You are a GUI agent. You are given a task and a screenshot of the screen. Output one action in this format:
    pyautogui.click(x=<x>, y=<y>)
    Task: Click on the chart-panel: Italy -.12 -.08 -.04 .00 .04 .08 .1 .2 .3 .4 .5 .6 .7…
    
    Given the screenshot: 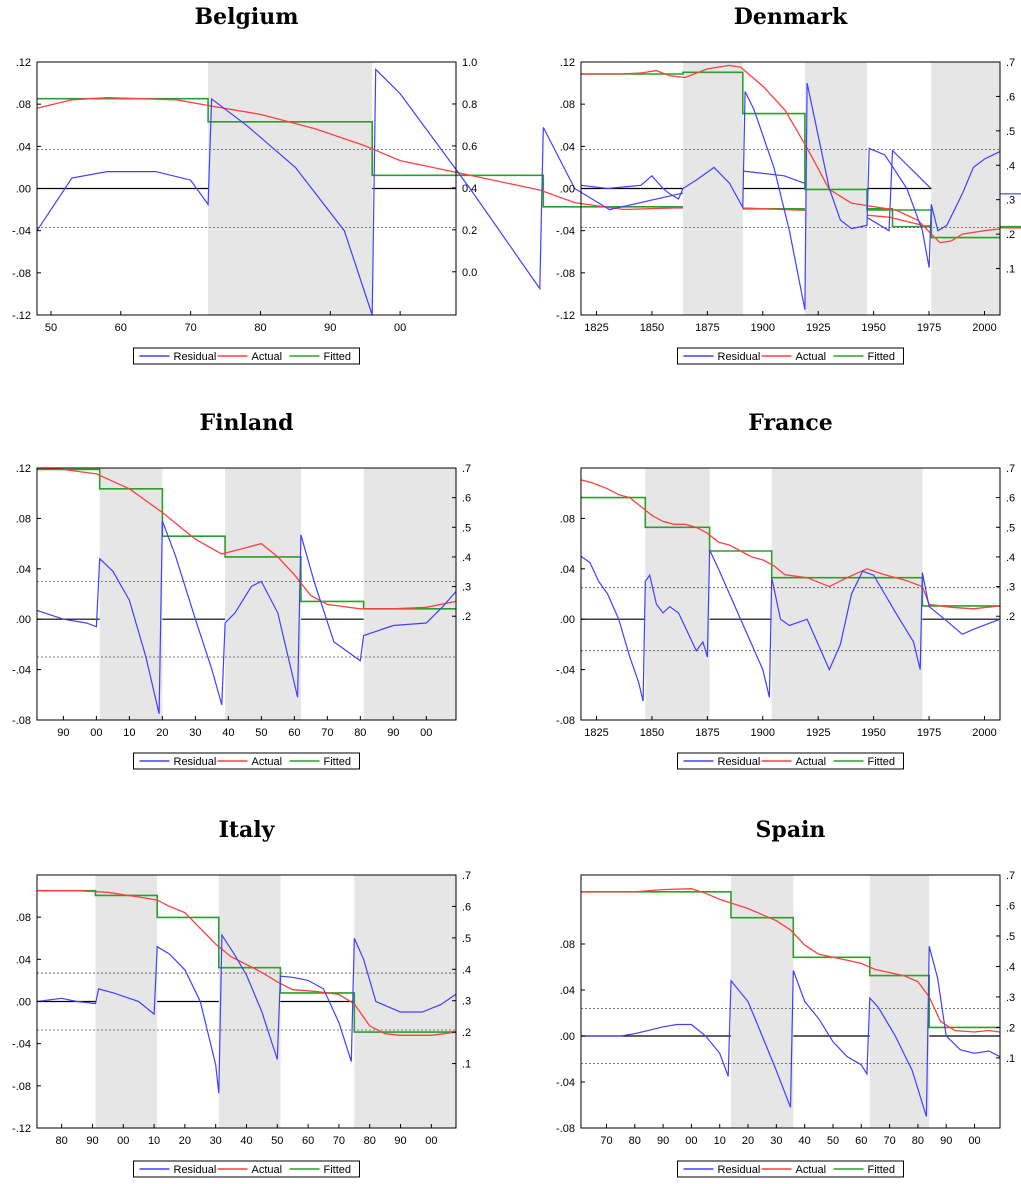 What is the action you would take?
    pyautogui.click(x=241, y=997)
    